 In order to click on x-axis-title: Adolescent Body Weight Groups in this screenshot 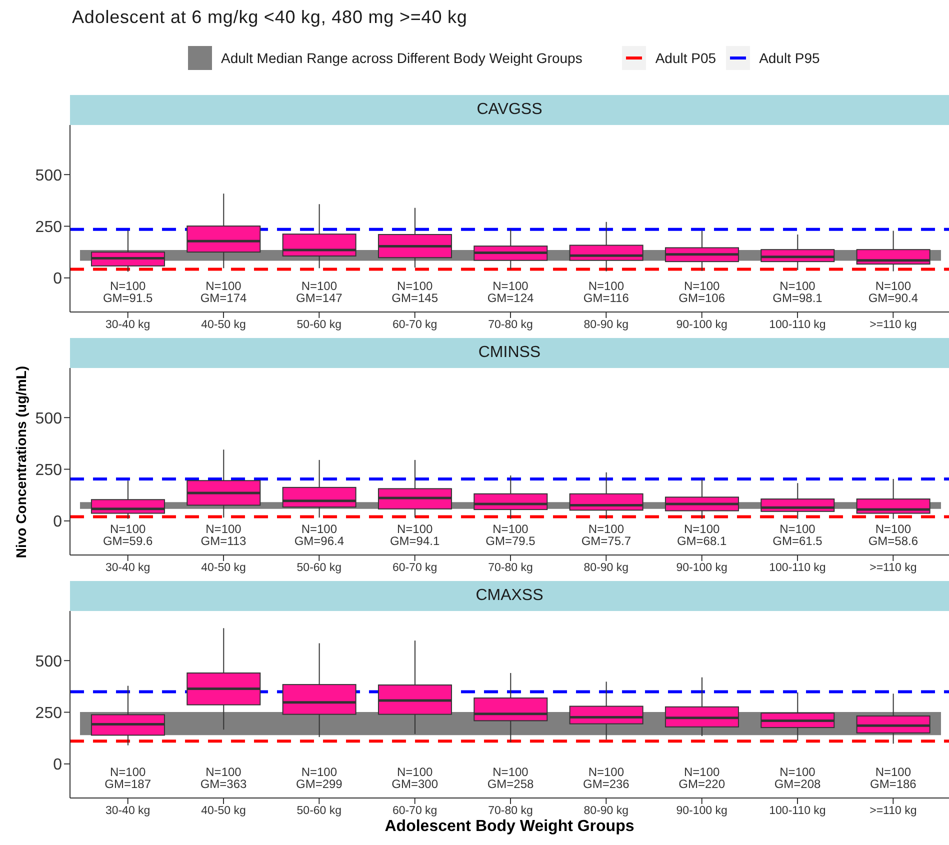, I will do `click(509, 826)`.